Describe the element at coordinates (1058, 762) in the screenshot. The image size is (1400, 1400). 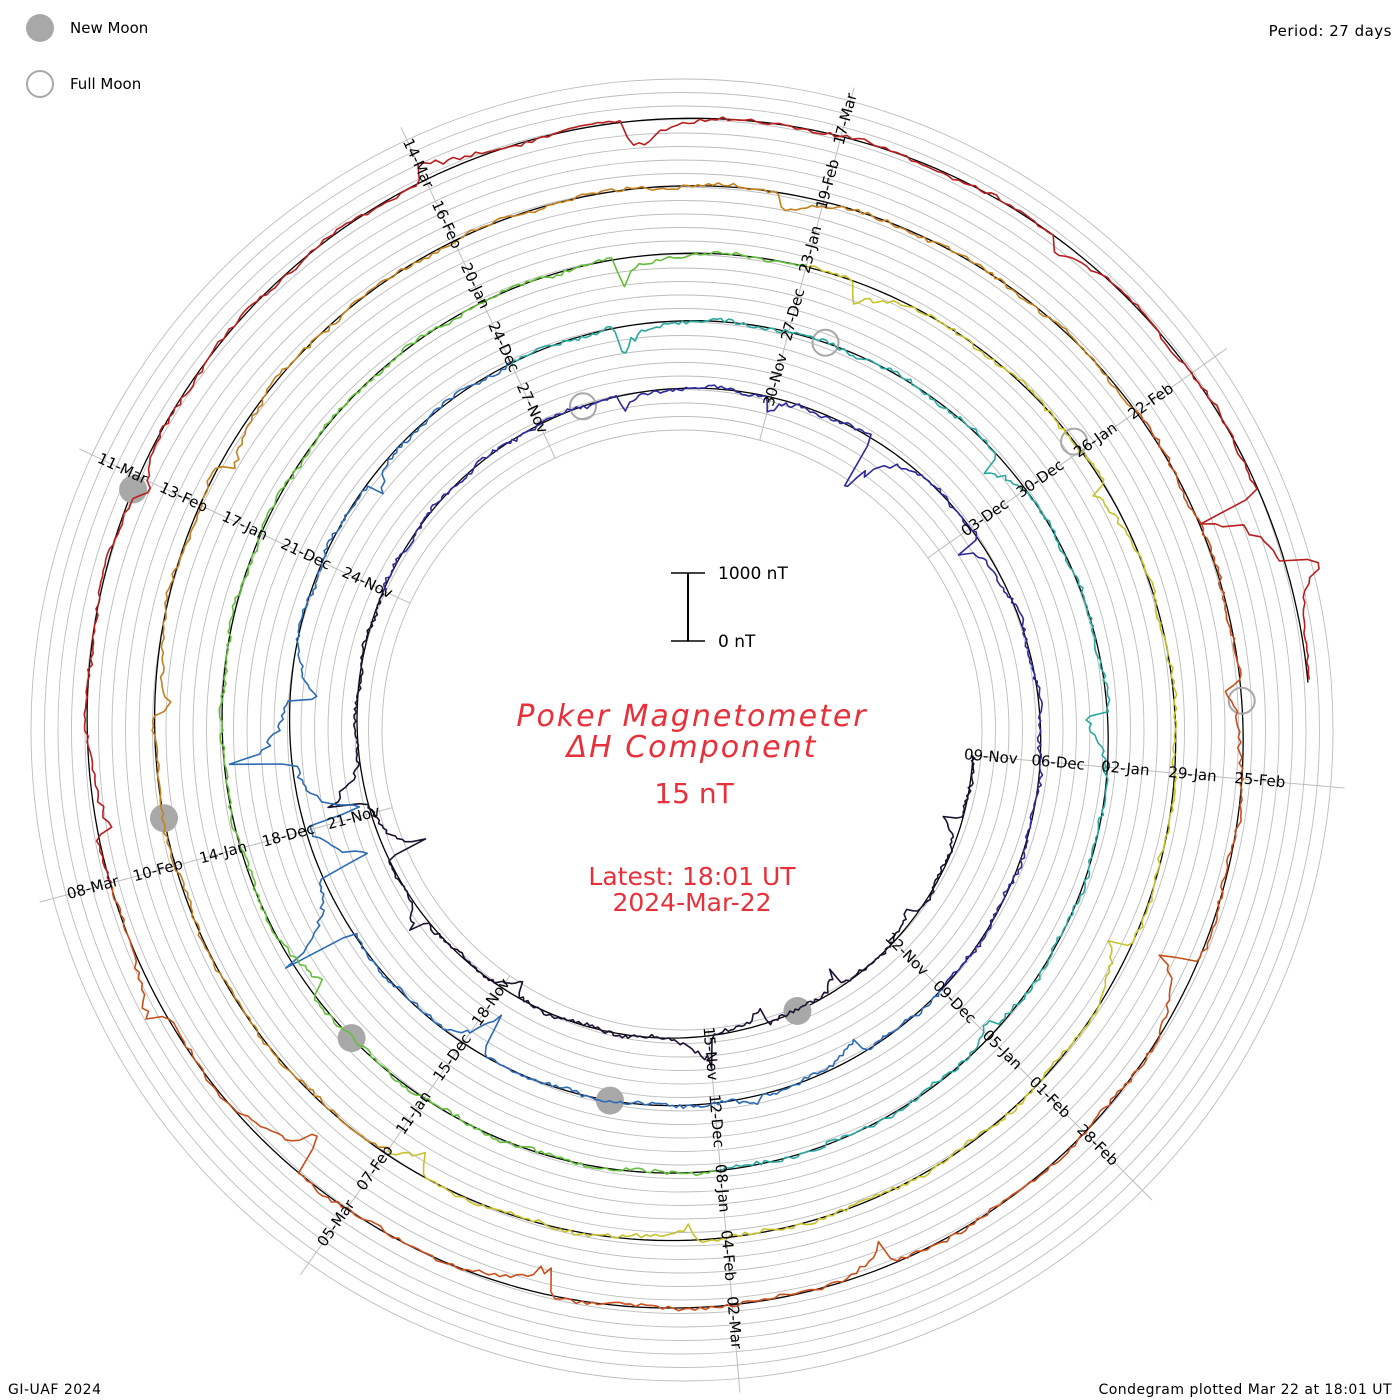
I see `date-label: 06-Dec` at that location.